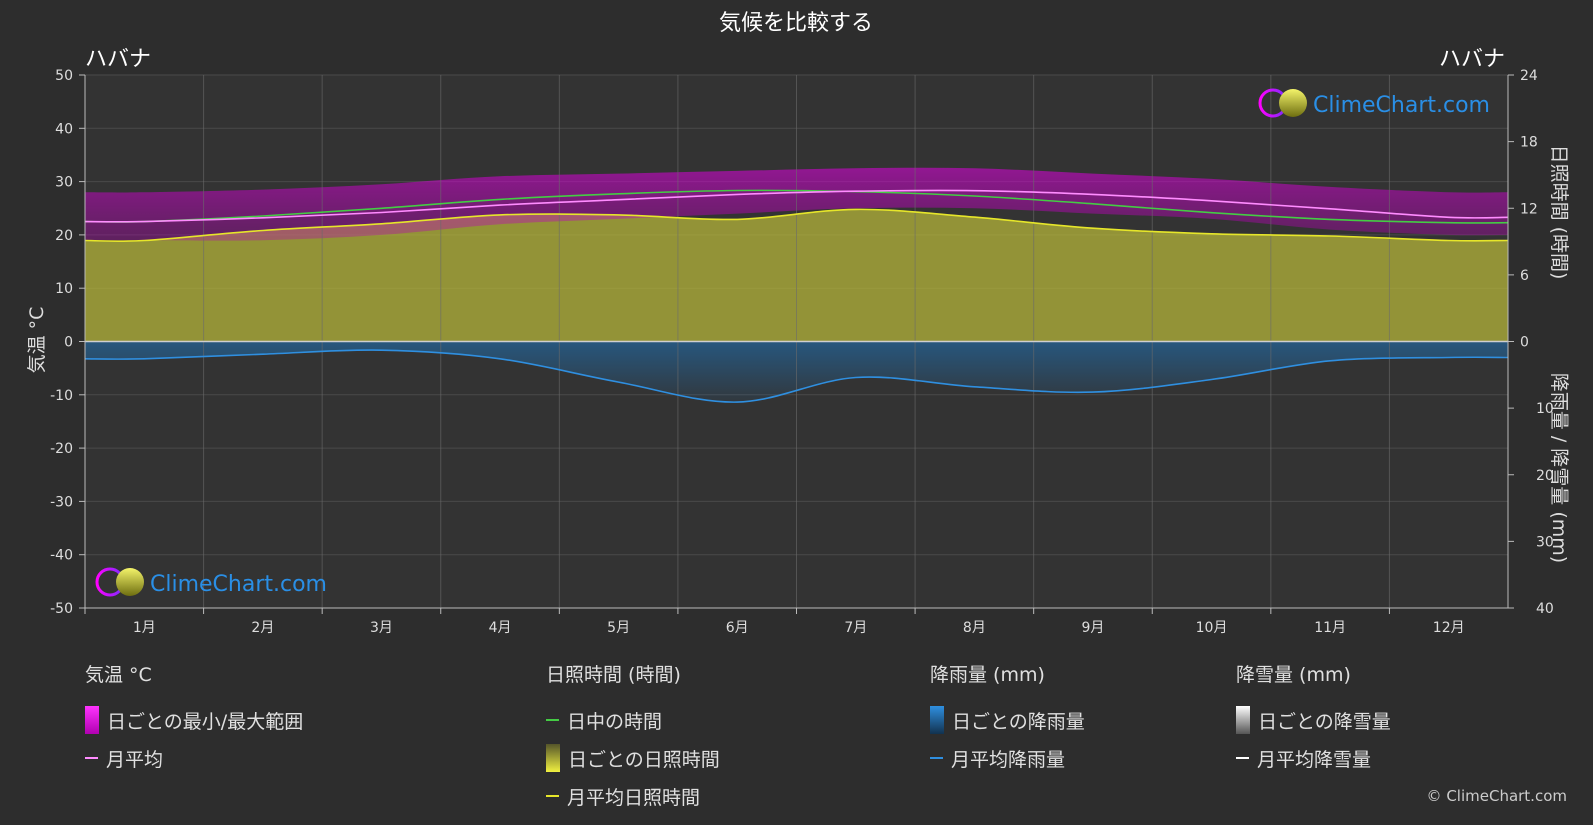 The height and width of the screenshot is (825, 1593). What do you see at coordinates (92, 720) in the screenshot?
I see `legend-swatch-range` at bounding box center [92, 720].